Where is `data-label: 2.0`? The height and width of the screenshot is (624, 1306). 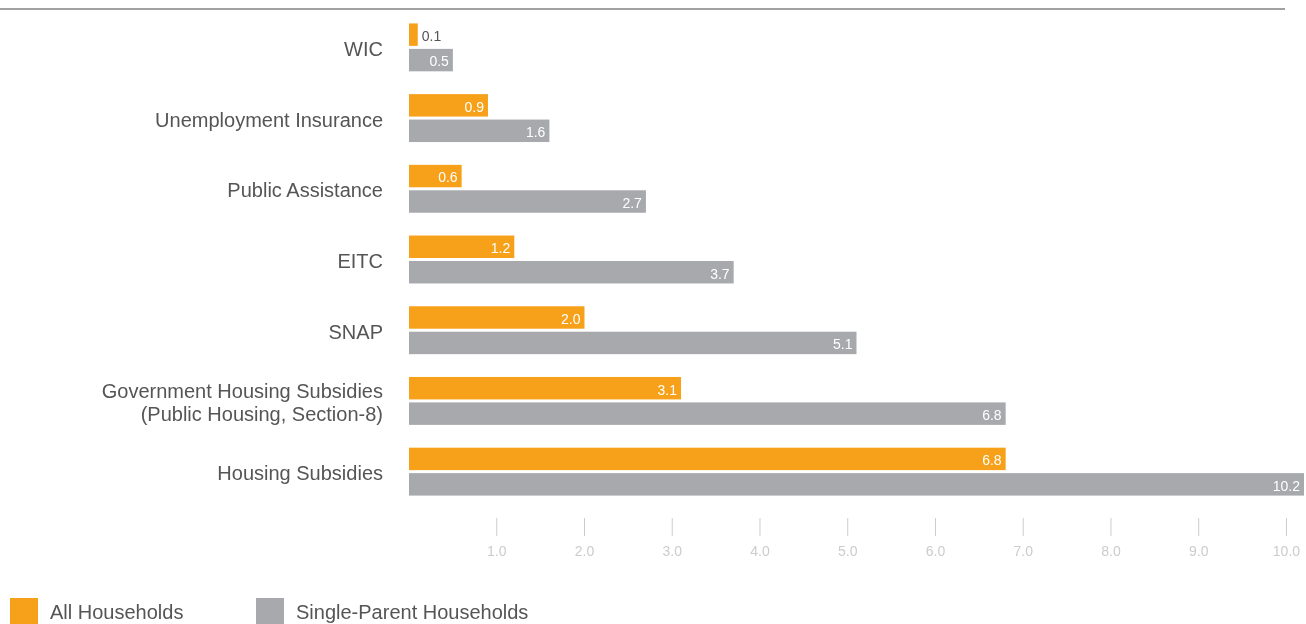 data-label: 2.0 is located at coordinates (571, 318).